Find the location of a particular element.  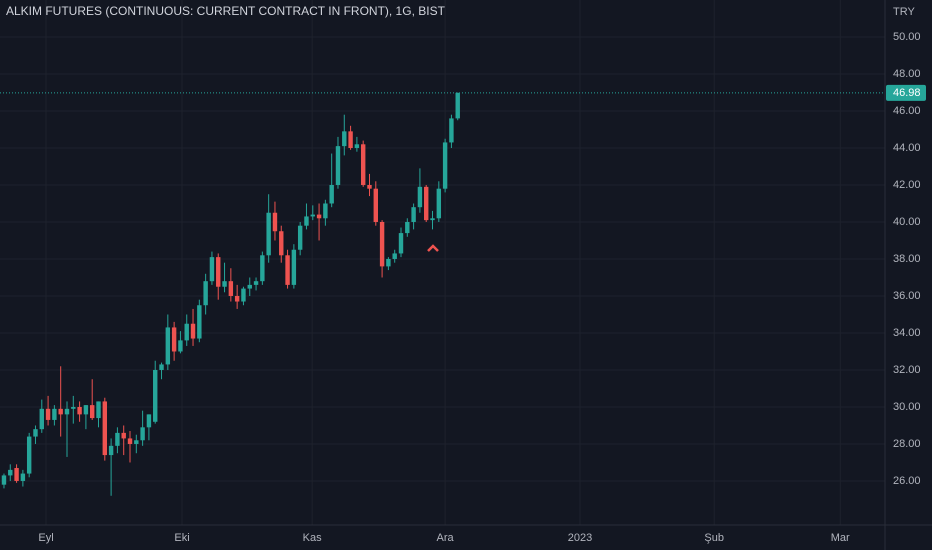

y-tick-label: 32.00 is located at coordinates (907, 370).